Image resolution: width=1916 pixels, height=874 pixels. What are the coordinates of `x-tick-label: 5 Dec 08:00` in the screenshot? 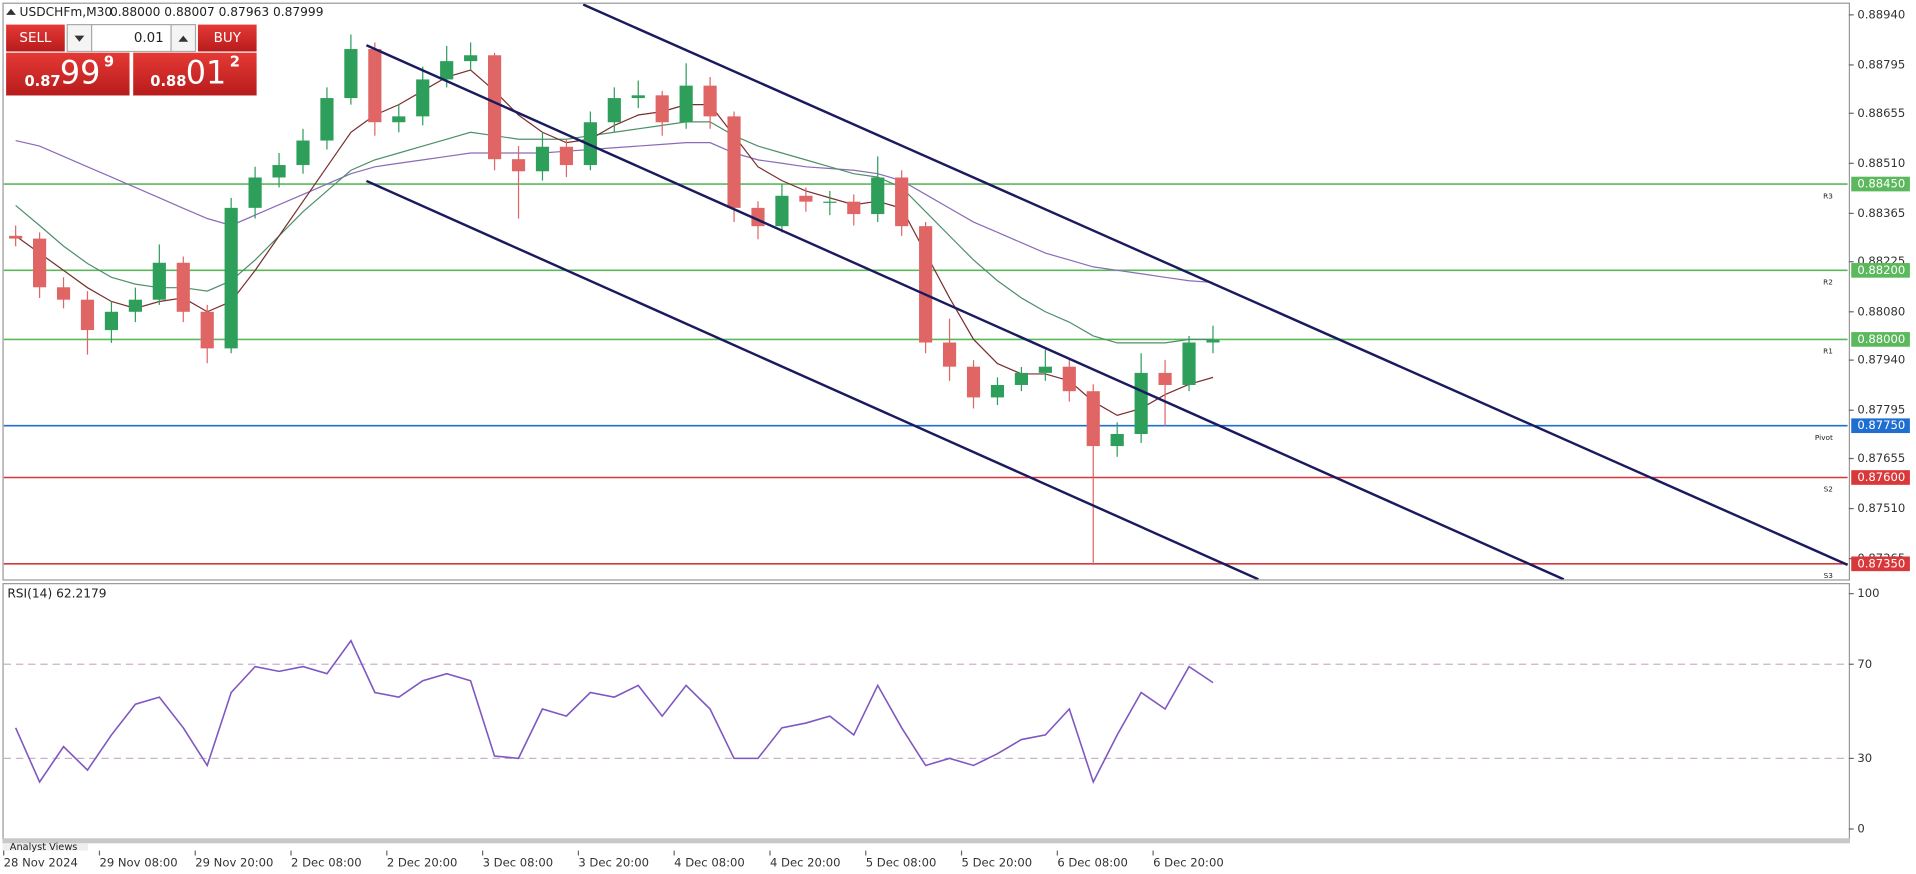 It's located at (901, 862).